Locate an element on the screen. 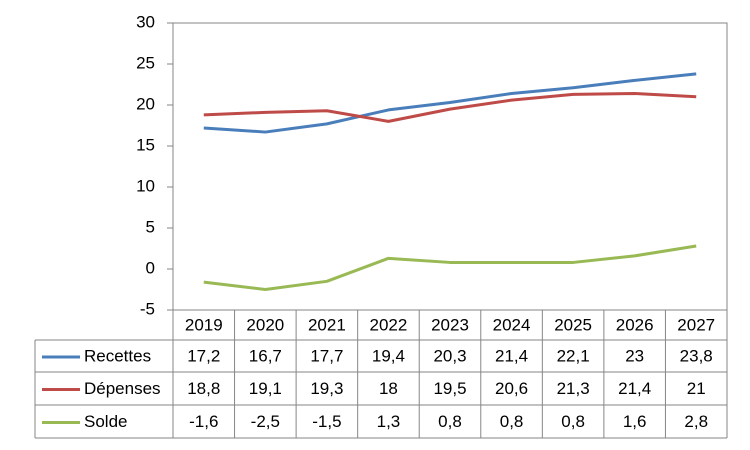 The width and height of the screenshot is (750, 450). table-value: 20,6 is located at coordinates (511, 388).